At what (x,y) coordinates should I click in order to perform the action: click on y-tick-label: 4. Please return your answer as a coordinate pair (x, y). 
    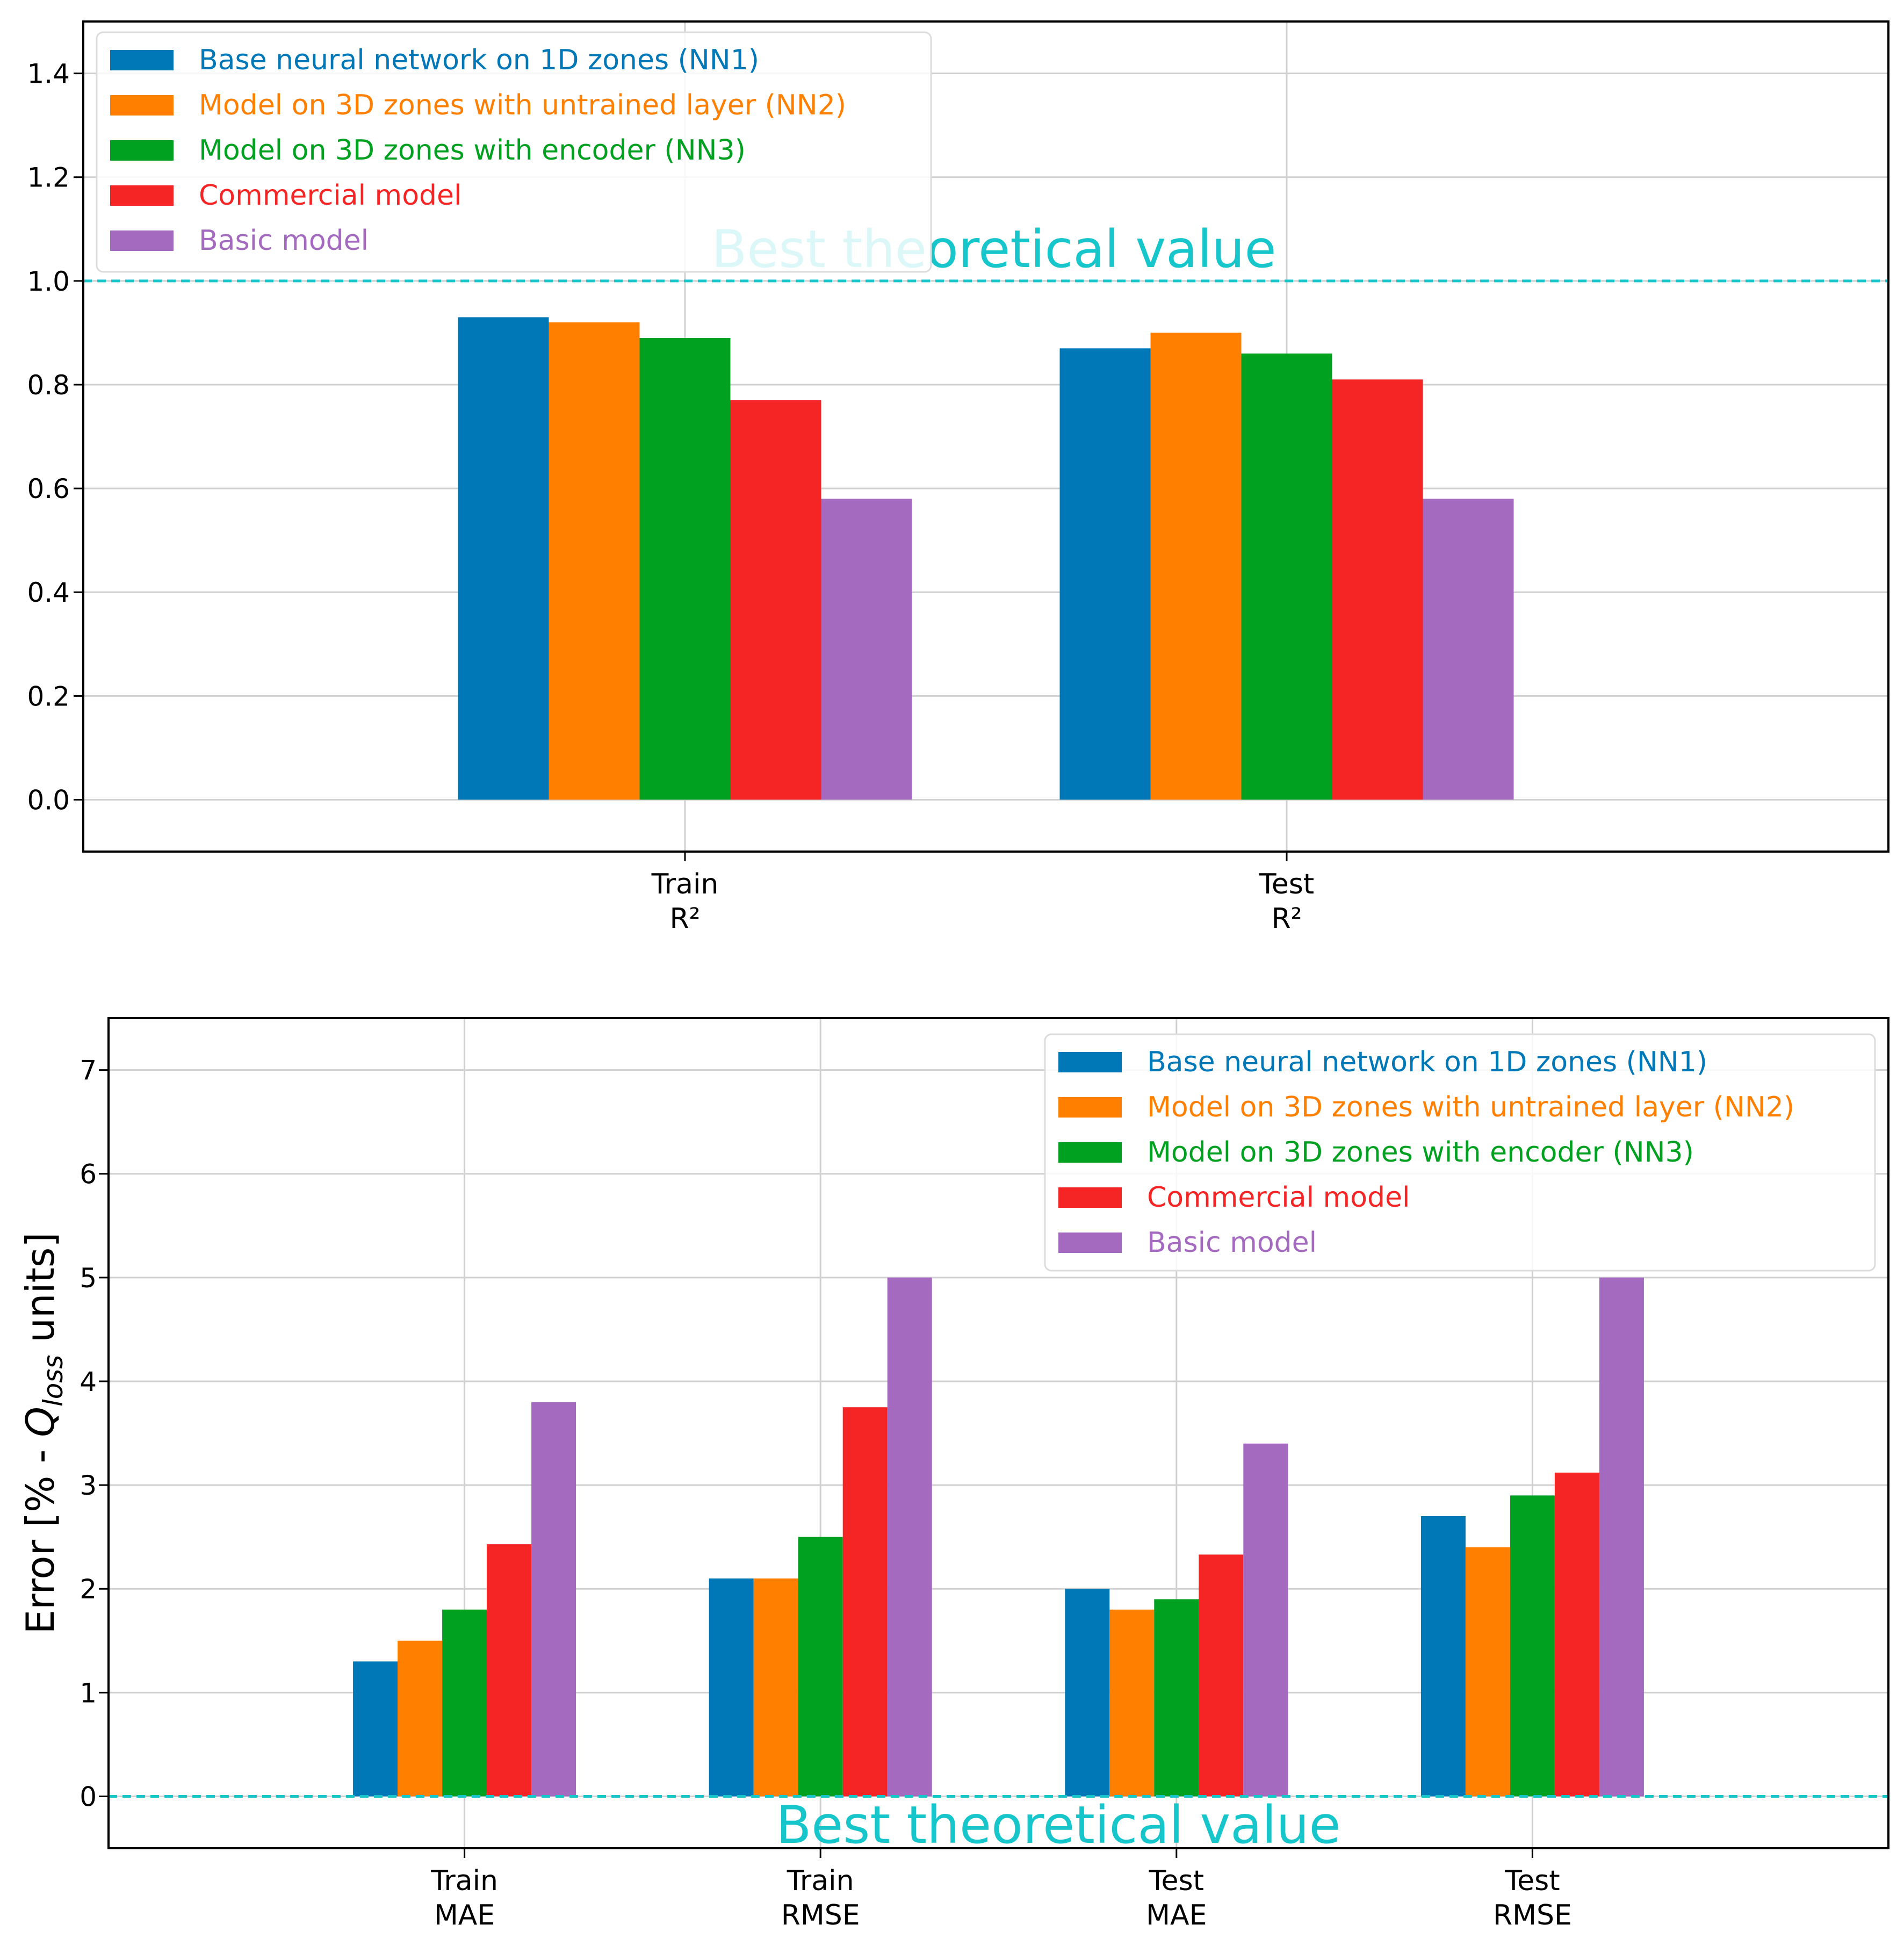
    Looking at the image, I should click on (88, 1381).